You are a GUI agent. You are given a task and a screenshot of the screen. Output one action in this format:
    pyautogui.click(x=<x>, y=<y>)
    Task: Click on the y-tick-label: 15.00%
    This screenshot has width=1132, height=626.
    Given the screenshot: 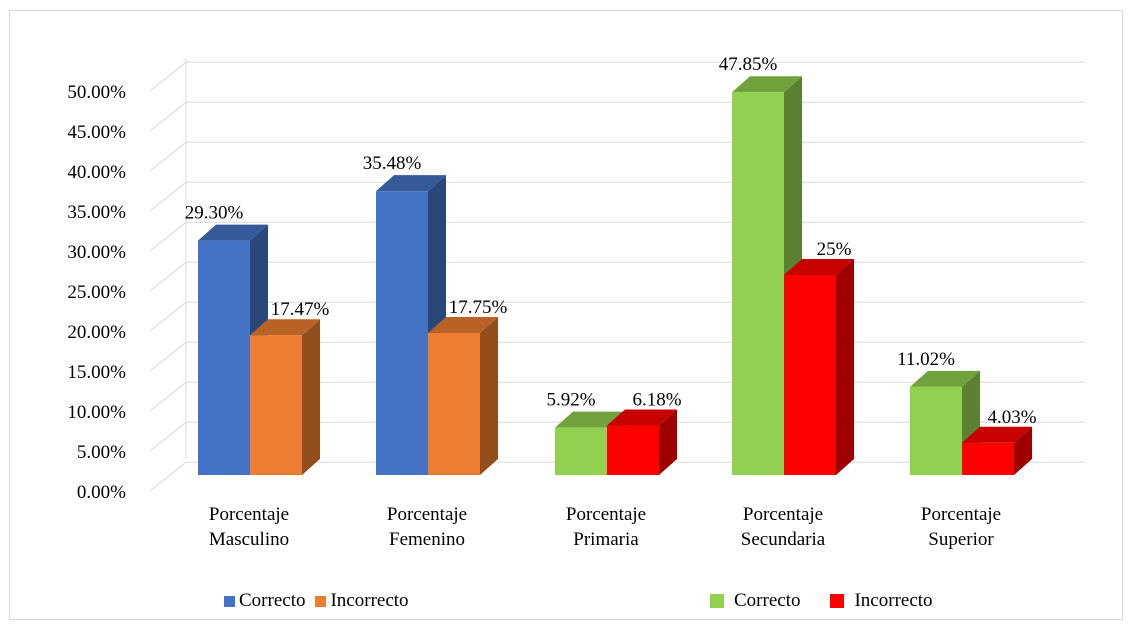 What is the action you would take?
    pyautogui.click(x=96, y=372)
    